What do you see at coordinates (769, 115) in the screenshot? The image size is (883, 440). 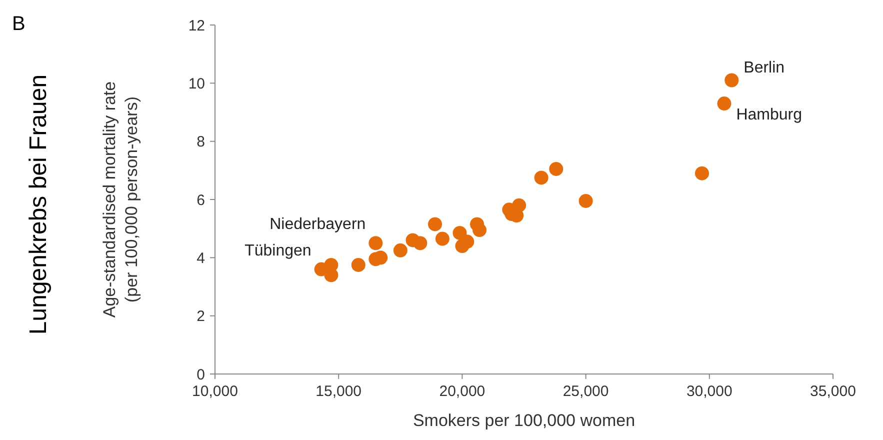 I see `annotation: Hamburg` at bounding box center [769, 115].